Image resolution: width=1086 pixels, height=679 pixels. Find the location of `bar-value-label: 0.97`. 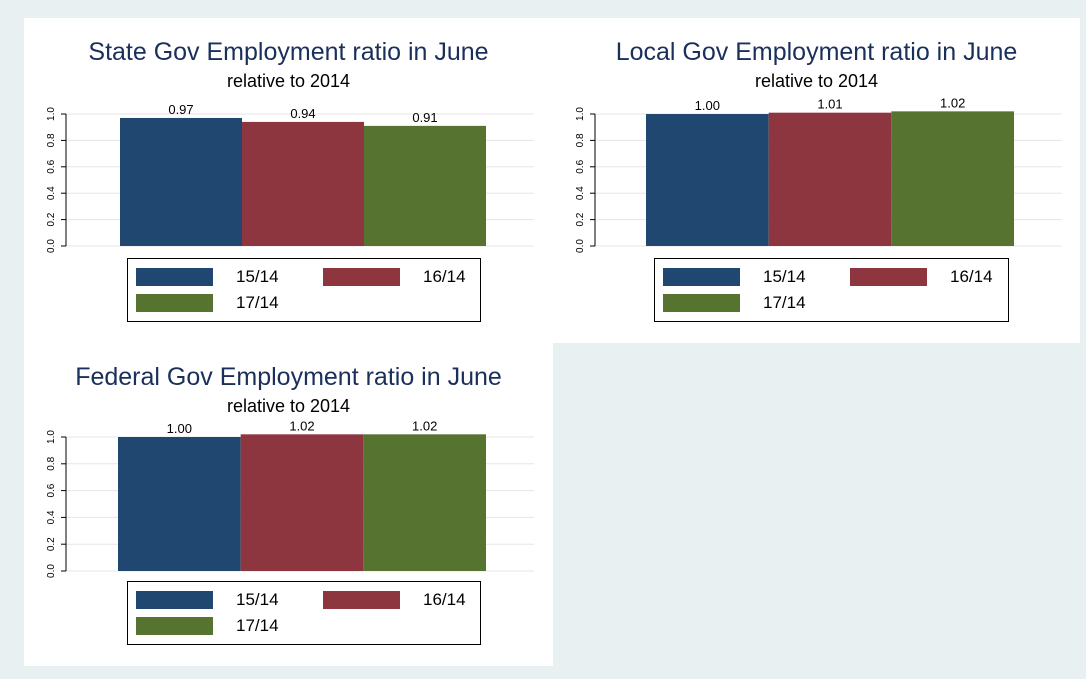

bar-value-label: 0.97 is located at coordinates (180, 109).